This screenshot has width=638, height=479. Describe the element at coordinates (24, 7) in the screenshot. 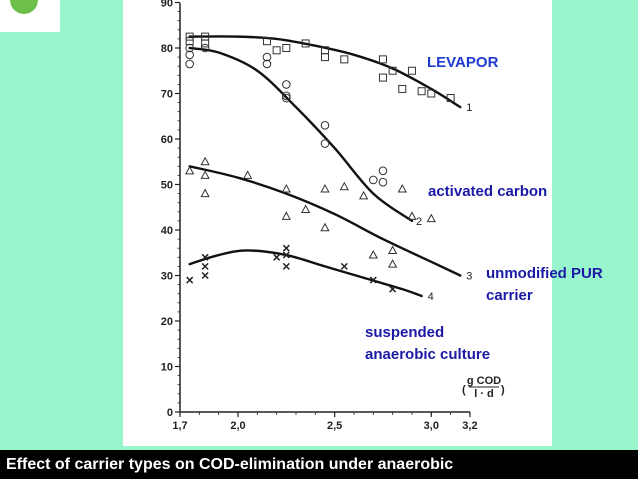

I see `logo-mark` at that location.